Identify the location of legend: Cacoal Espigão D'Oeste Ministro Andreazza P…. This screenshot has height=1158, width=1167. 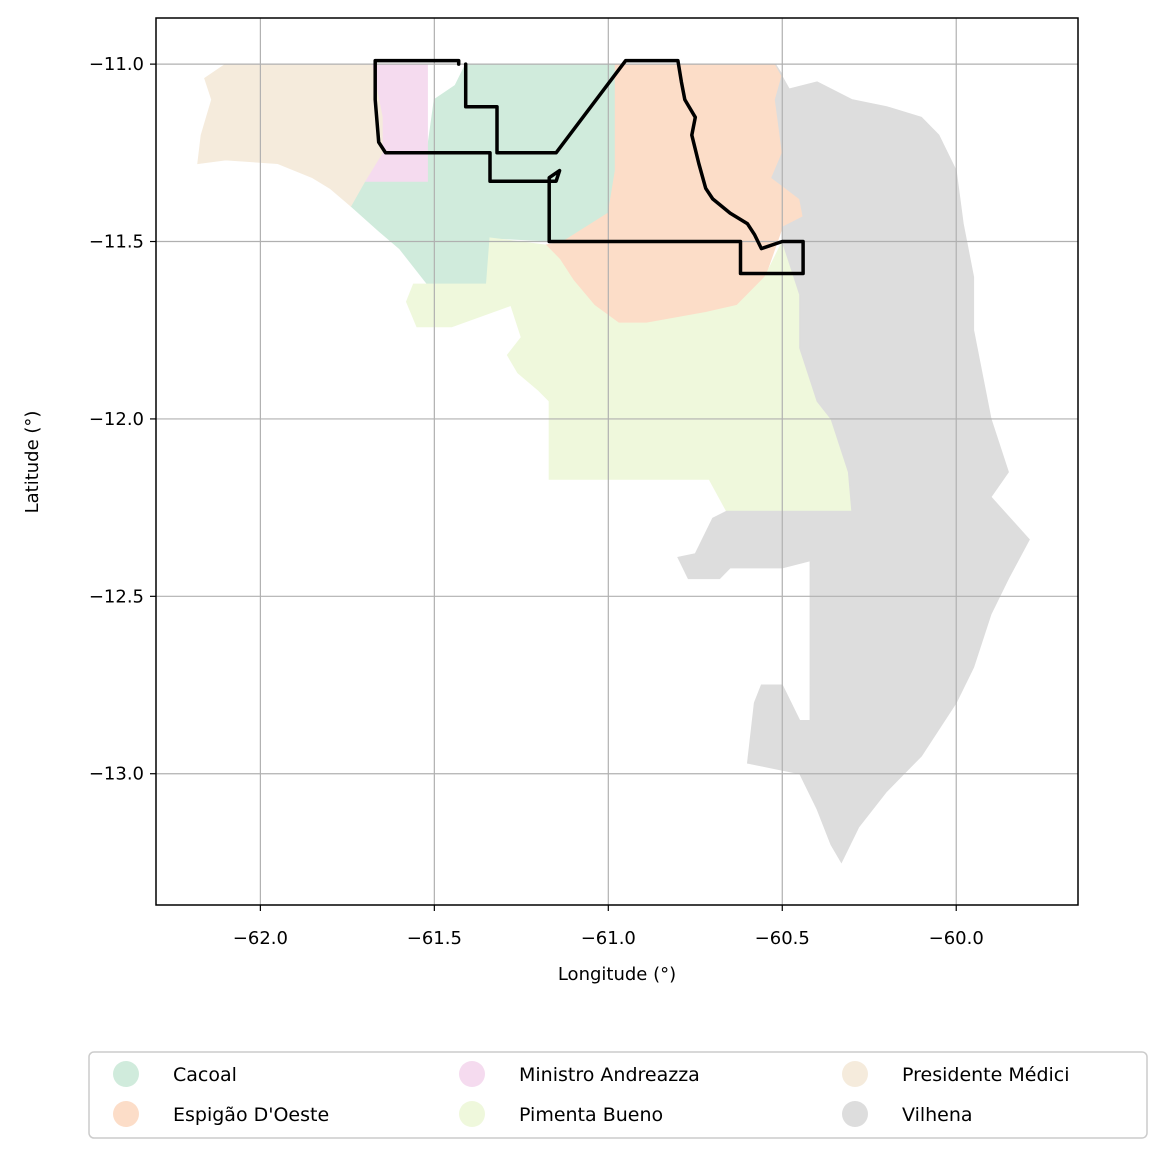
(618, 1095).